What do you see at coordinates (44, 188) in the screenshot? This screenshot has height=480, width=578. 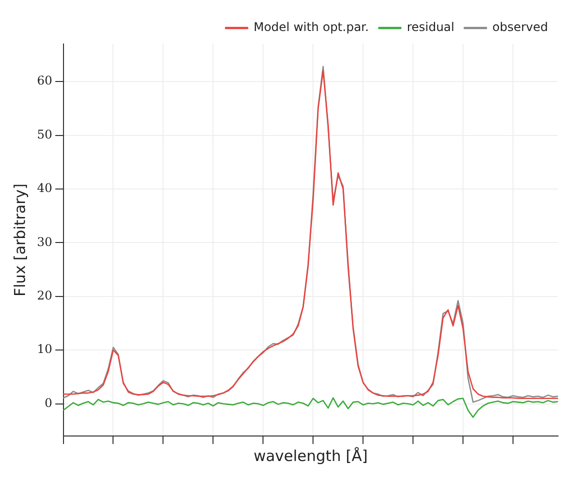 I see `y-tick-label: 40` at bounding box center [44, 188].